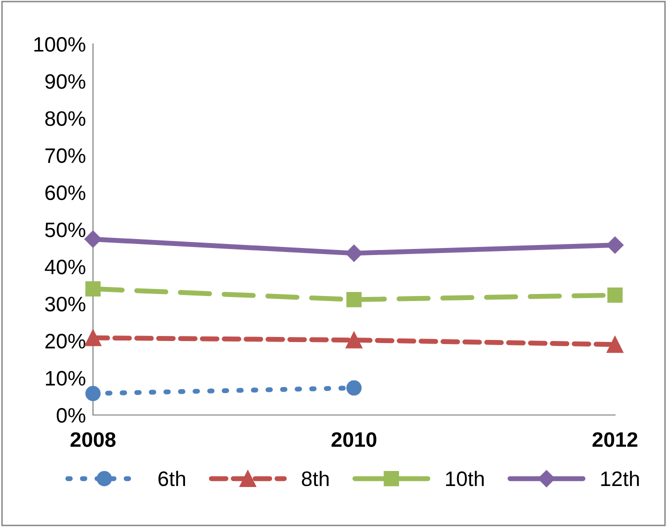 The image size is (667, 527). I want to click on legend-label: 6th, so click(172, 478).